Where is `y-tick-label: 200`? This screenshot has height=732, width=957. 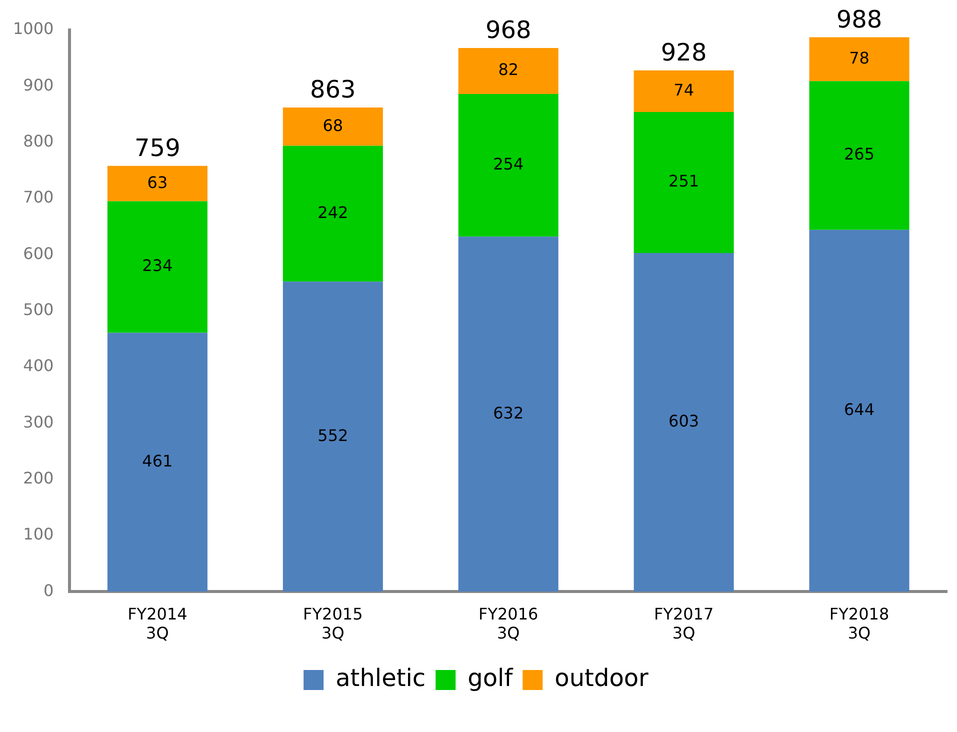 y-tick-label: 200 is located at coordinates (38, 478).